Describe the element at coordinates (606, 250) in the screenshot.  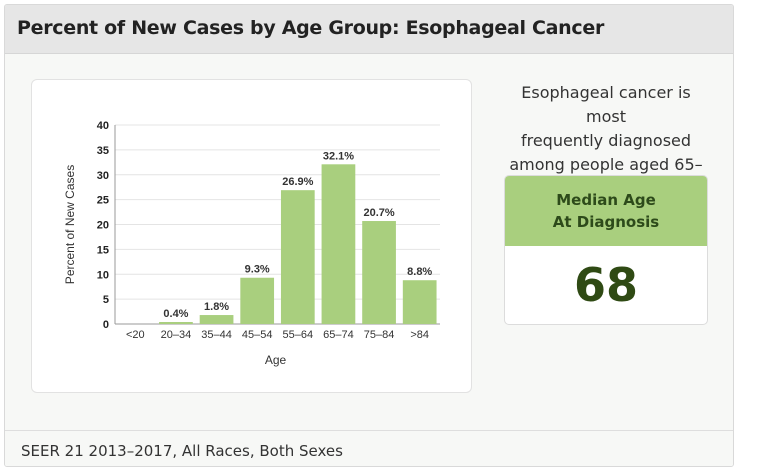
I see `median-age-card: Median Age At Diagnosis 68` at that location.